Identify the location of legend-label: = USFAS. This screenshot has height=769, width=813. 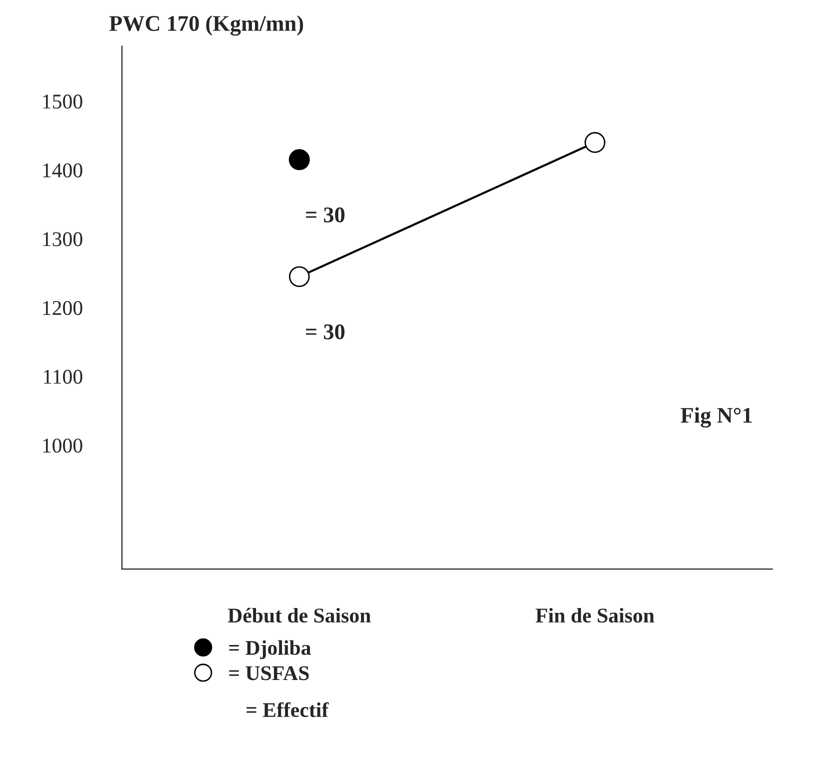
(269, 673).